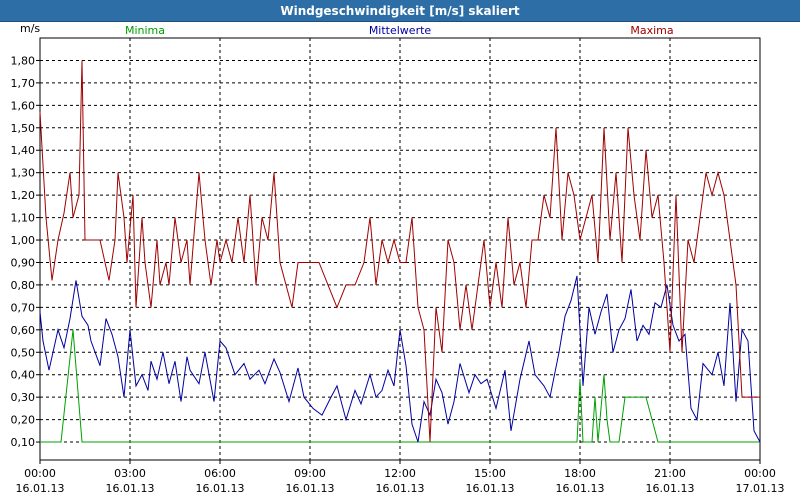  Describe the element at coordinates (23, 240) in the screenshot. I see `y-tick-label: 1,00` at that location.